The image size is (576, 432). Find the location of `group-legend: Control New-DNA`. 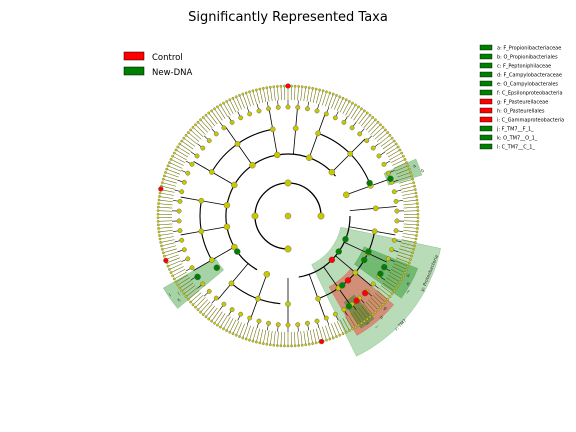

group-legend: Control New-DNA is located at coordinates (158, 64).